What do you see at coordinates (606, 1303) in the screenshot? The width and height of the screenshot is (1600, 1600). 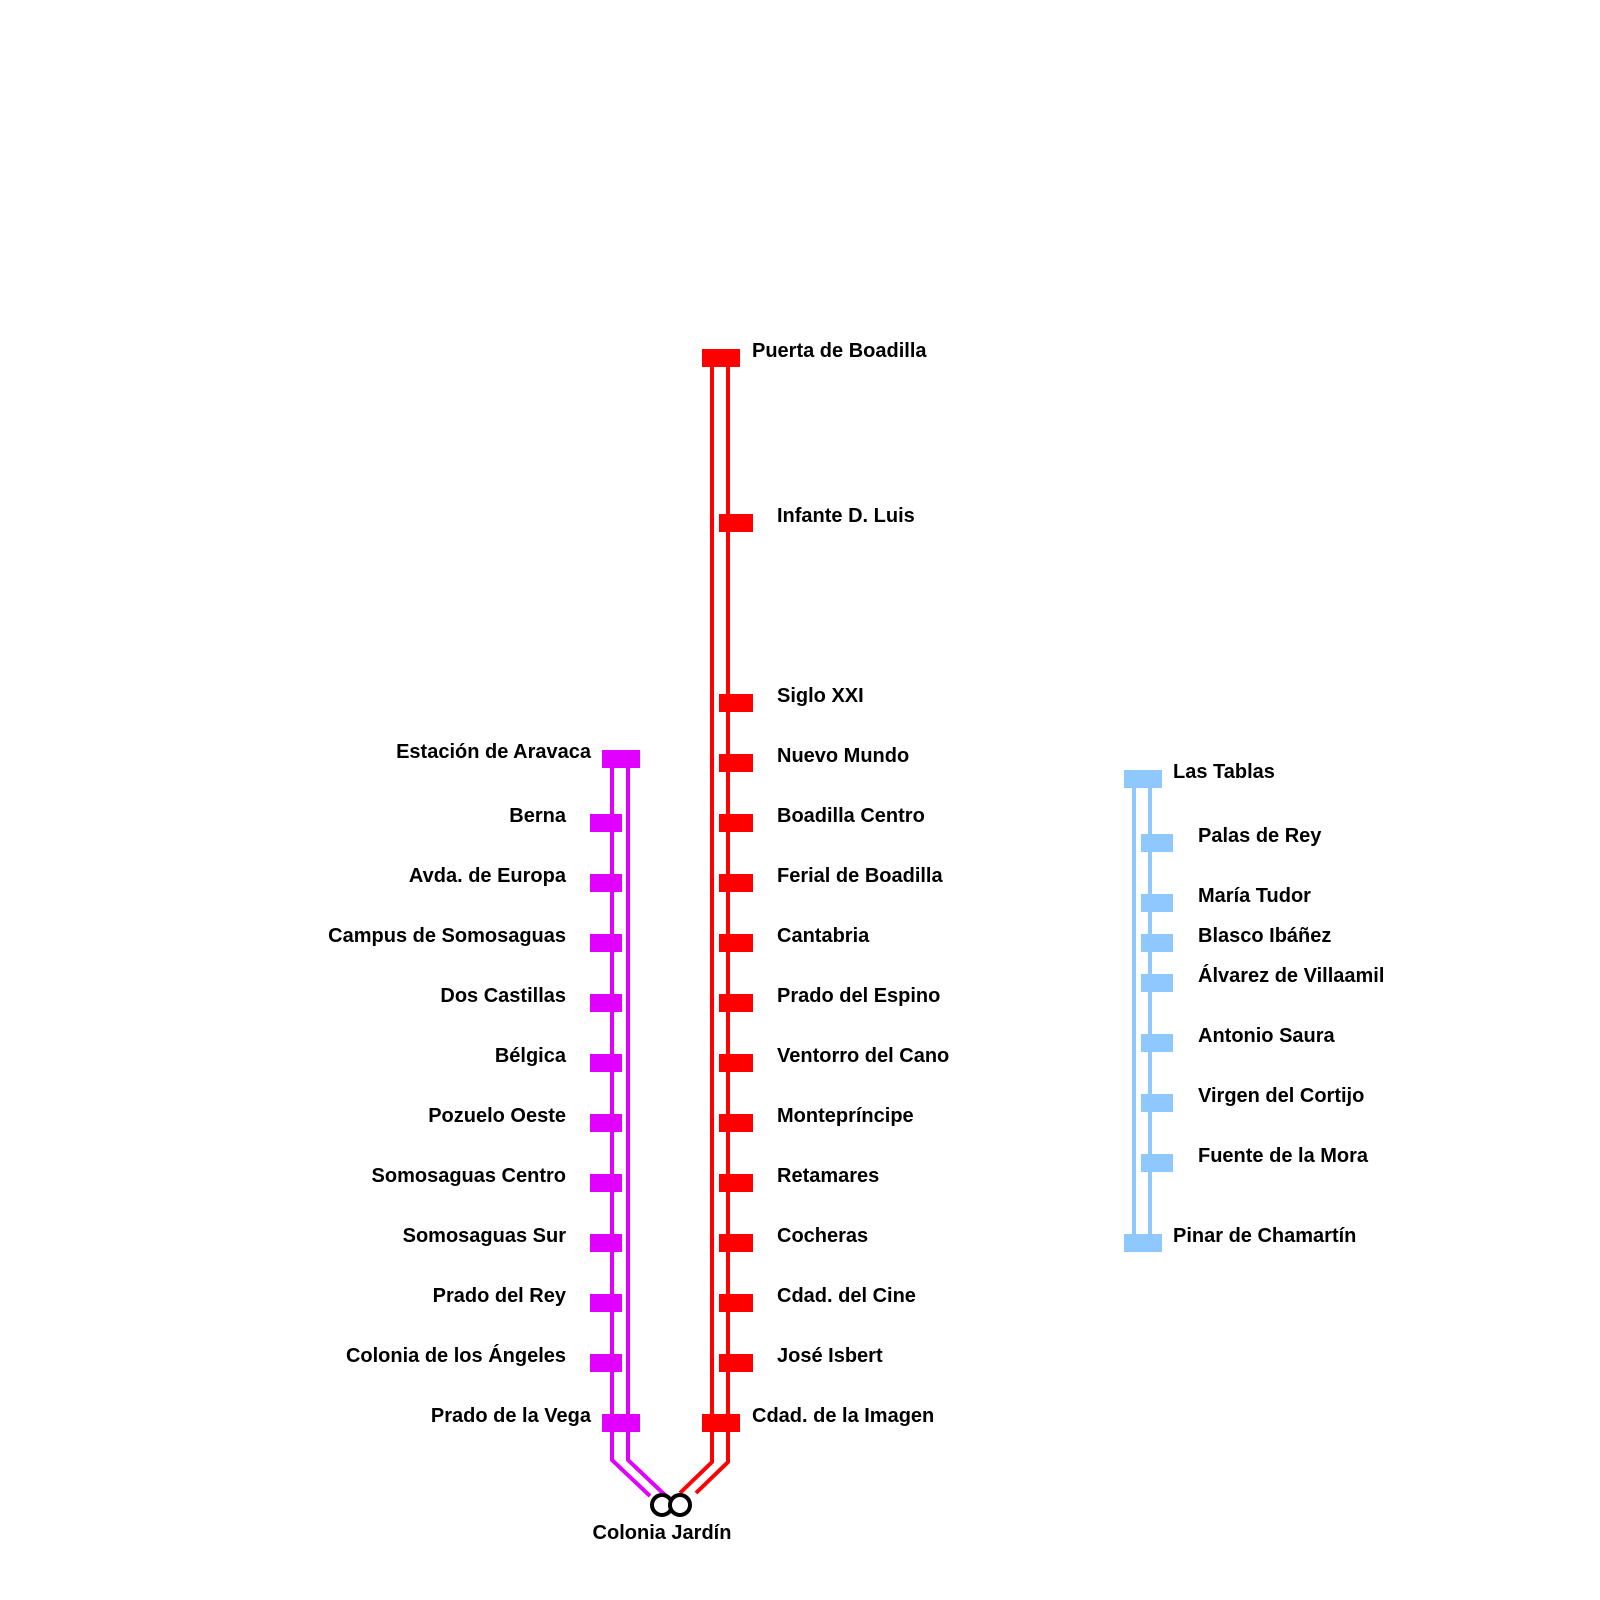 I see `station-marker-prado-del-rey` at bounding box center [606, 1303].